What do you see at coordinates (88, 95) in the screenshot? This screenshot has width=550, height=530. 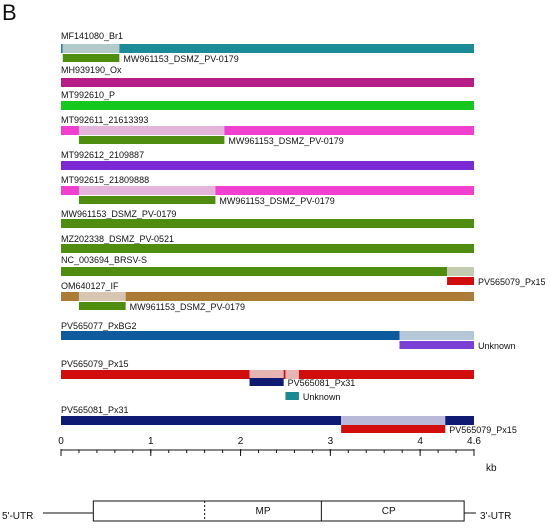 I see `track-label: MT992610_P` at bounding box center [88, 95].